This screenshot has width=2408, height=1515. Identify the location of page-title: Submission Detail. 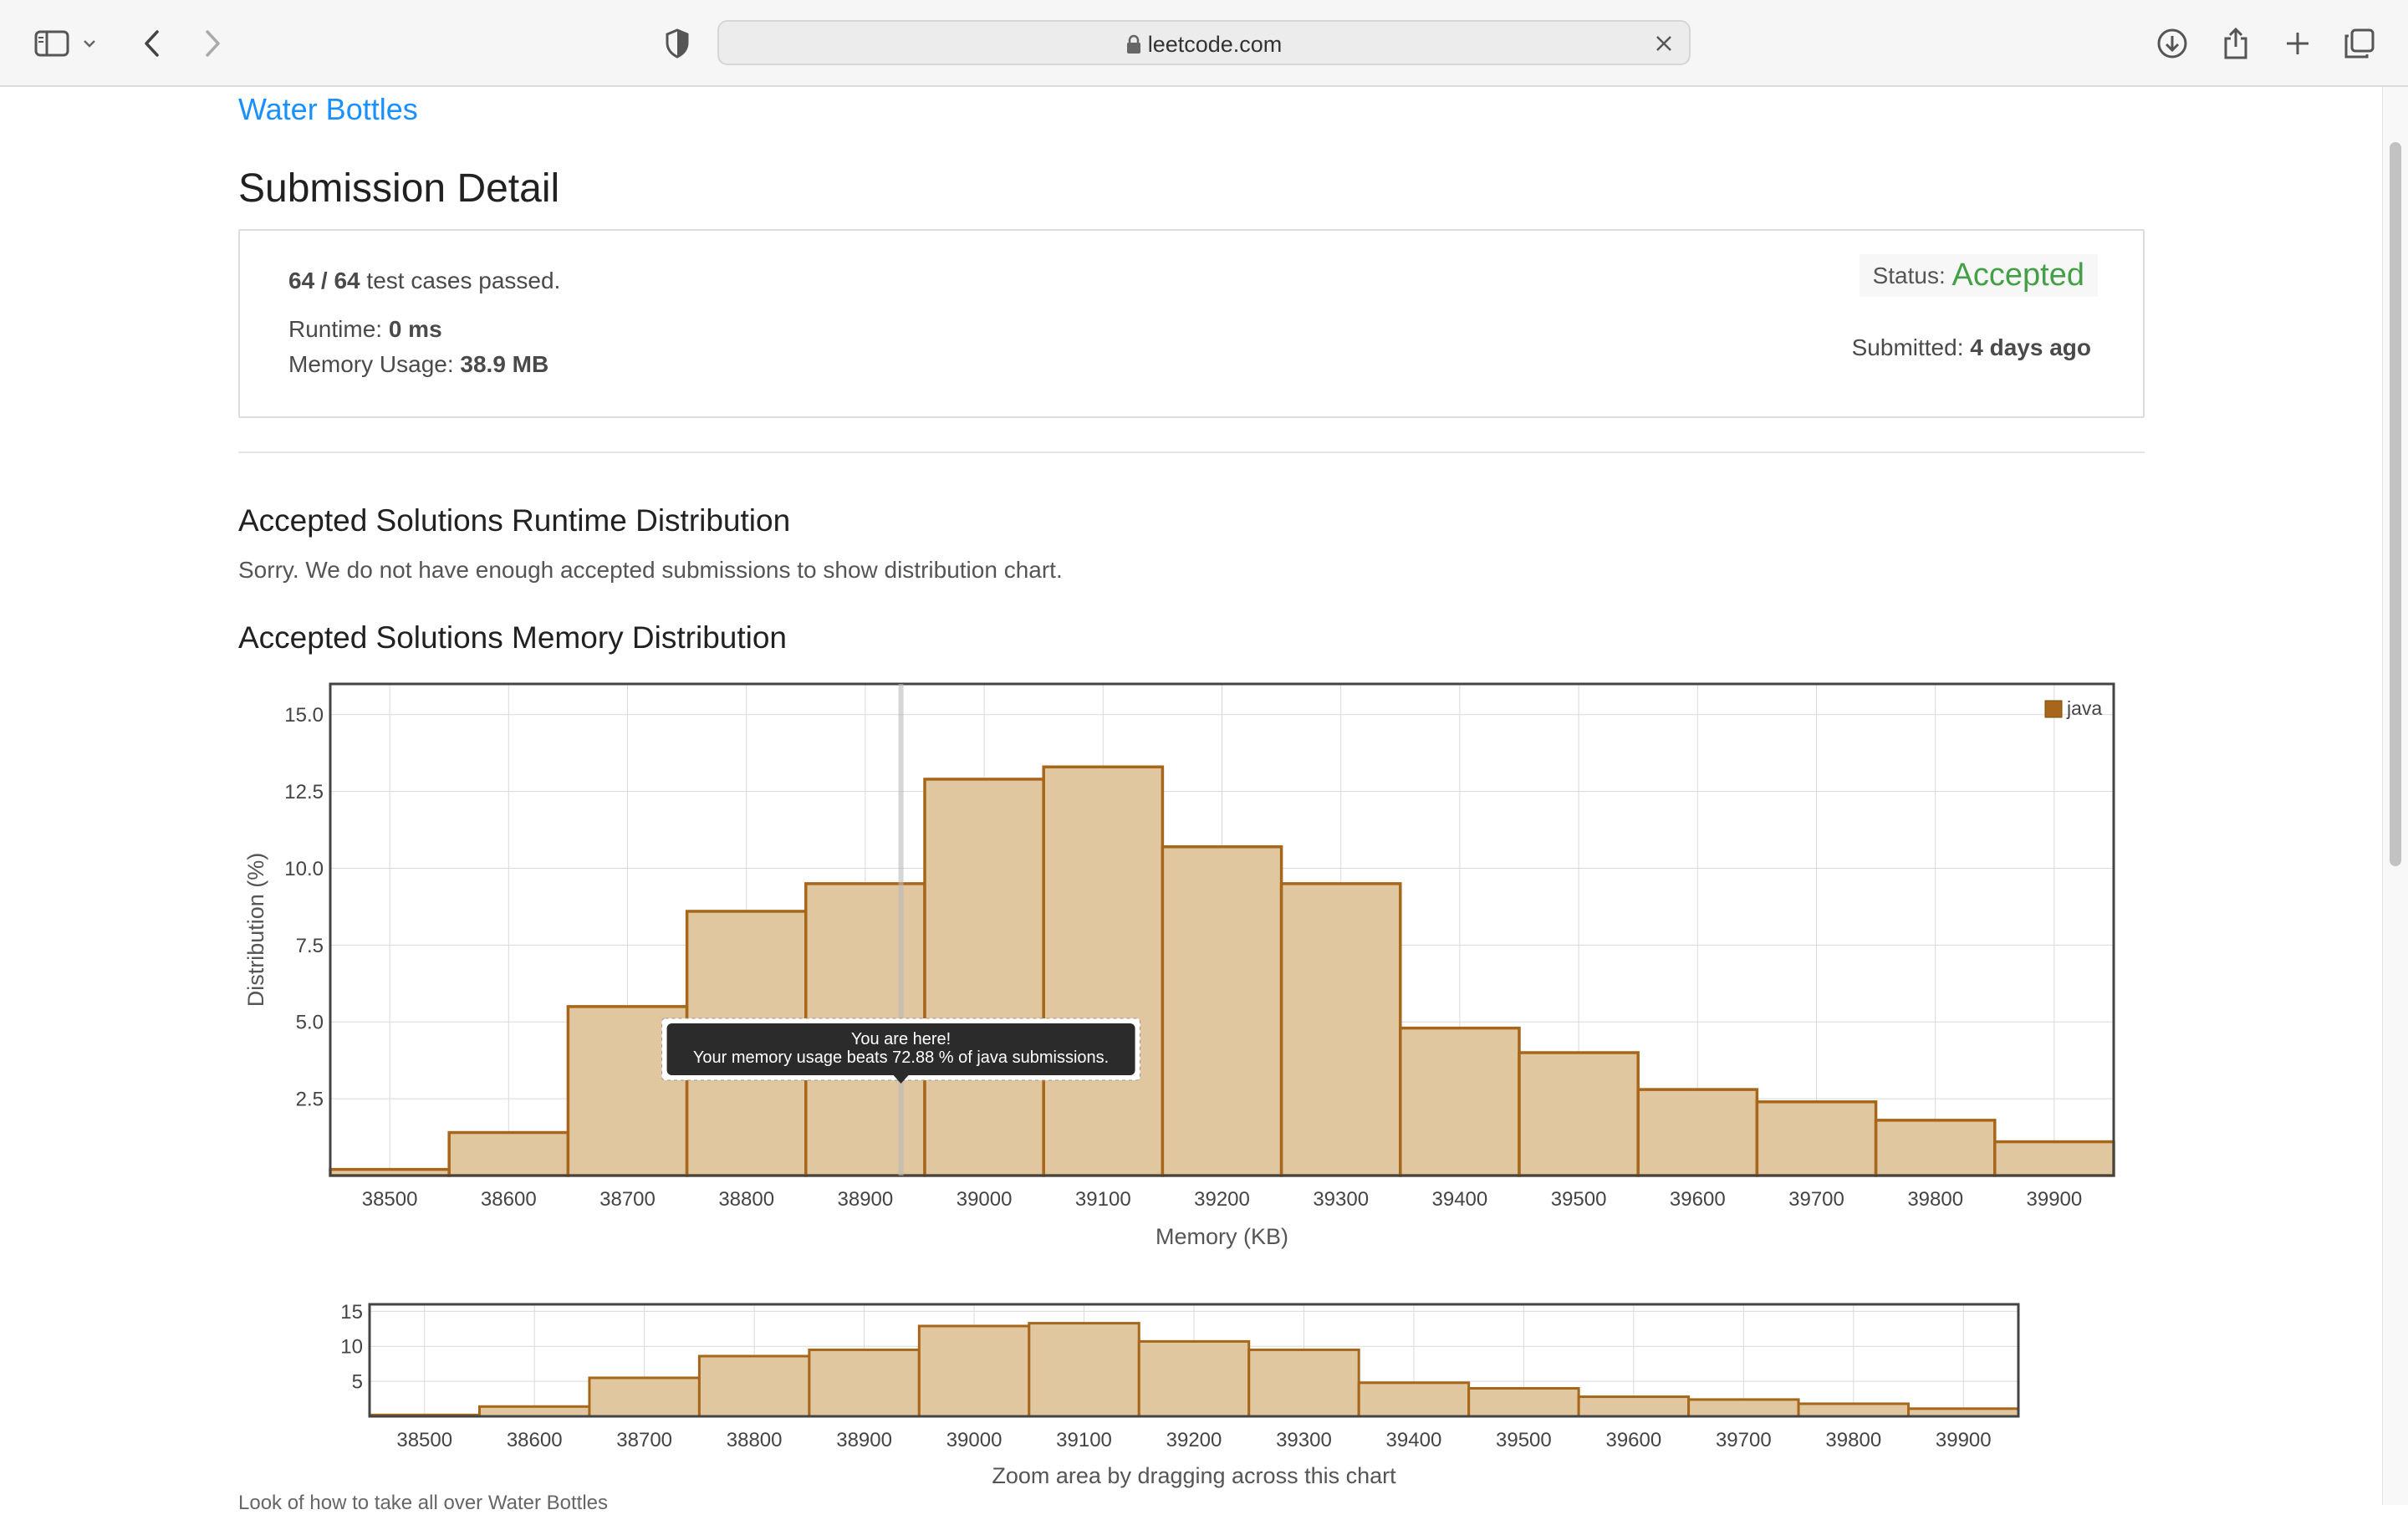
(399, 188).